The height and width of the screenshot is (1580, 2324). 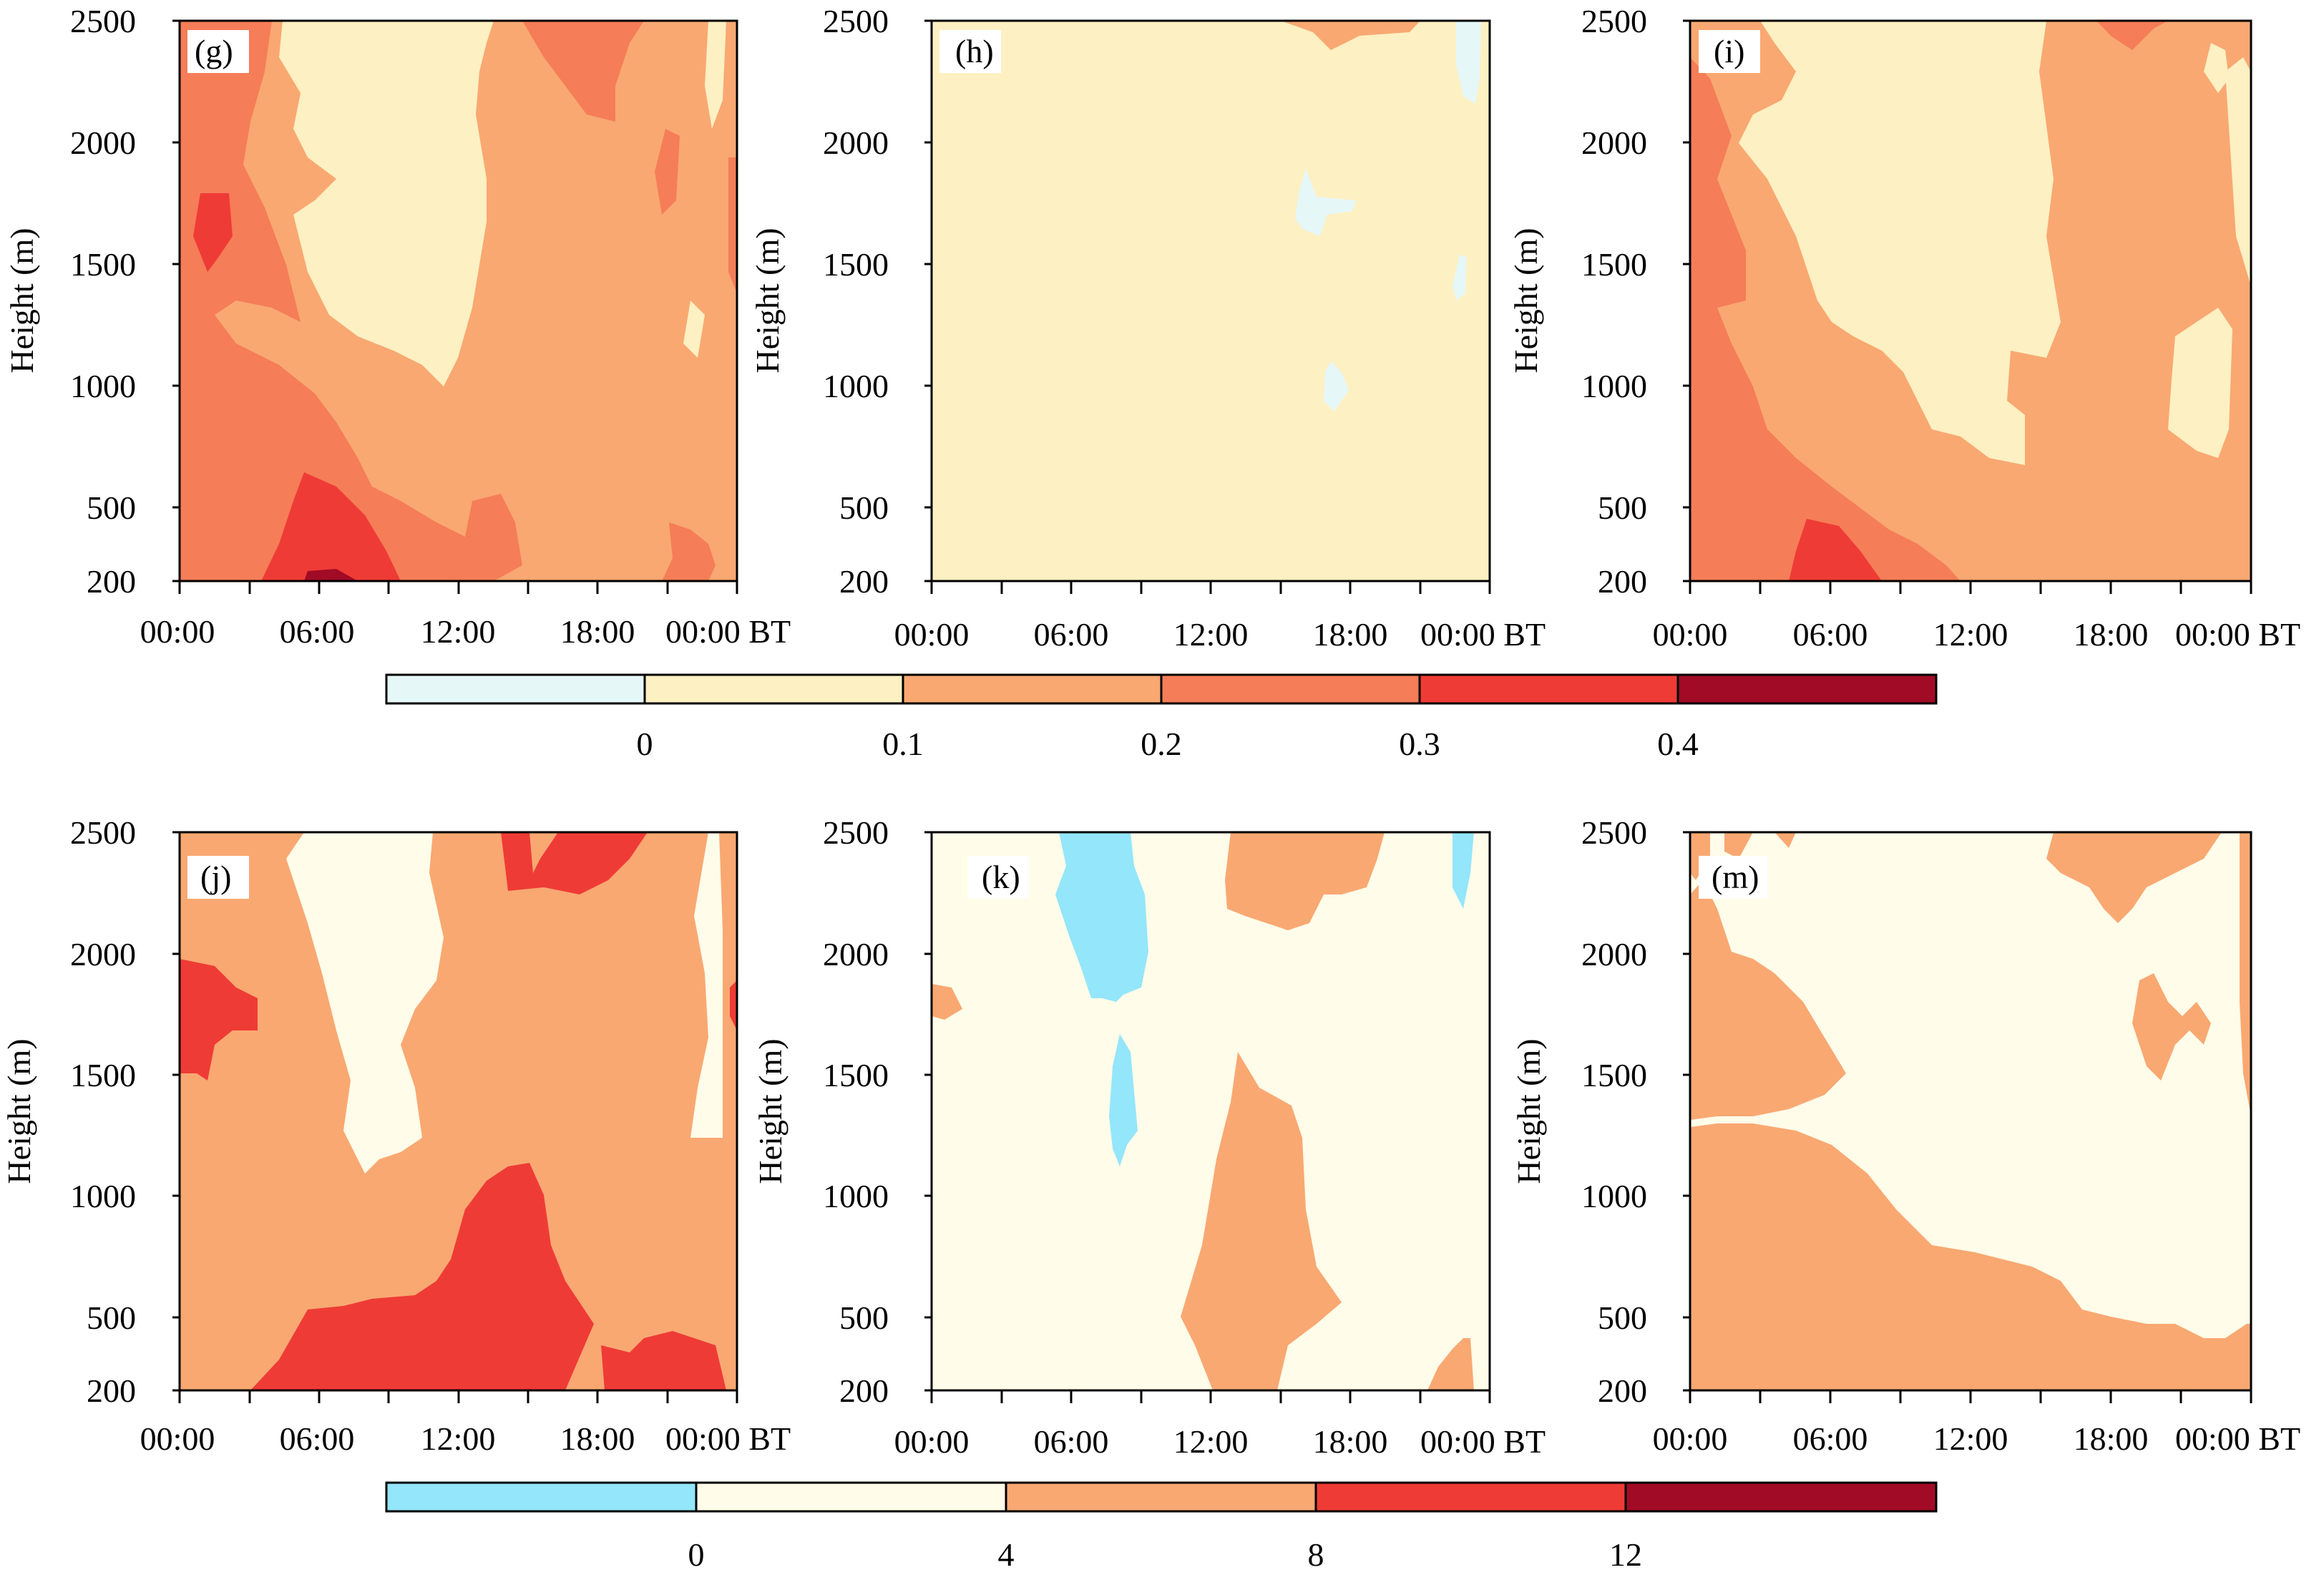 I want to click on colorbar-label: 0.3, so click(x=1420, y=744).